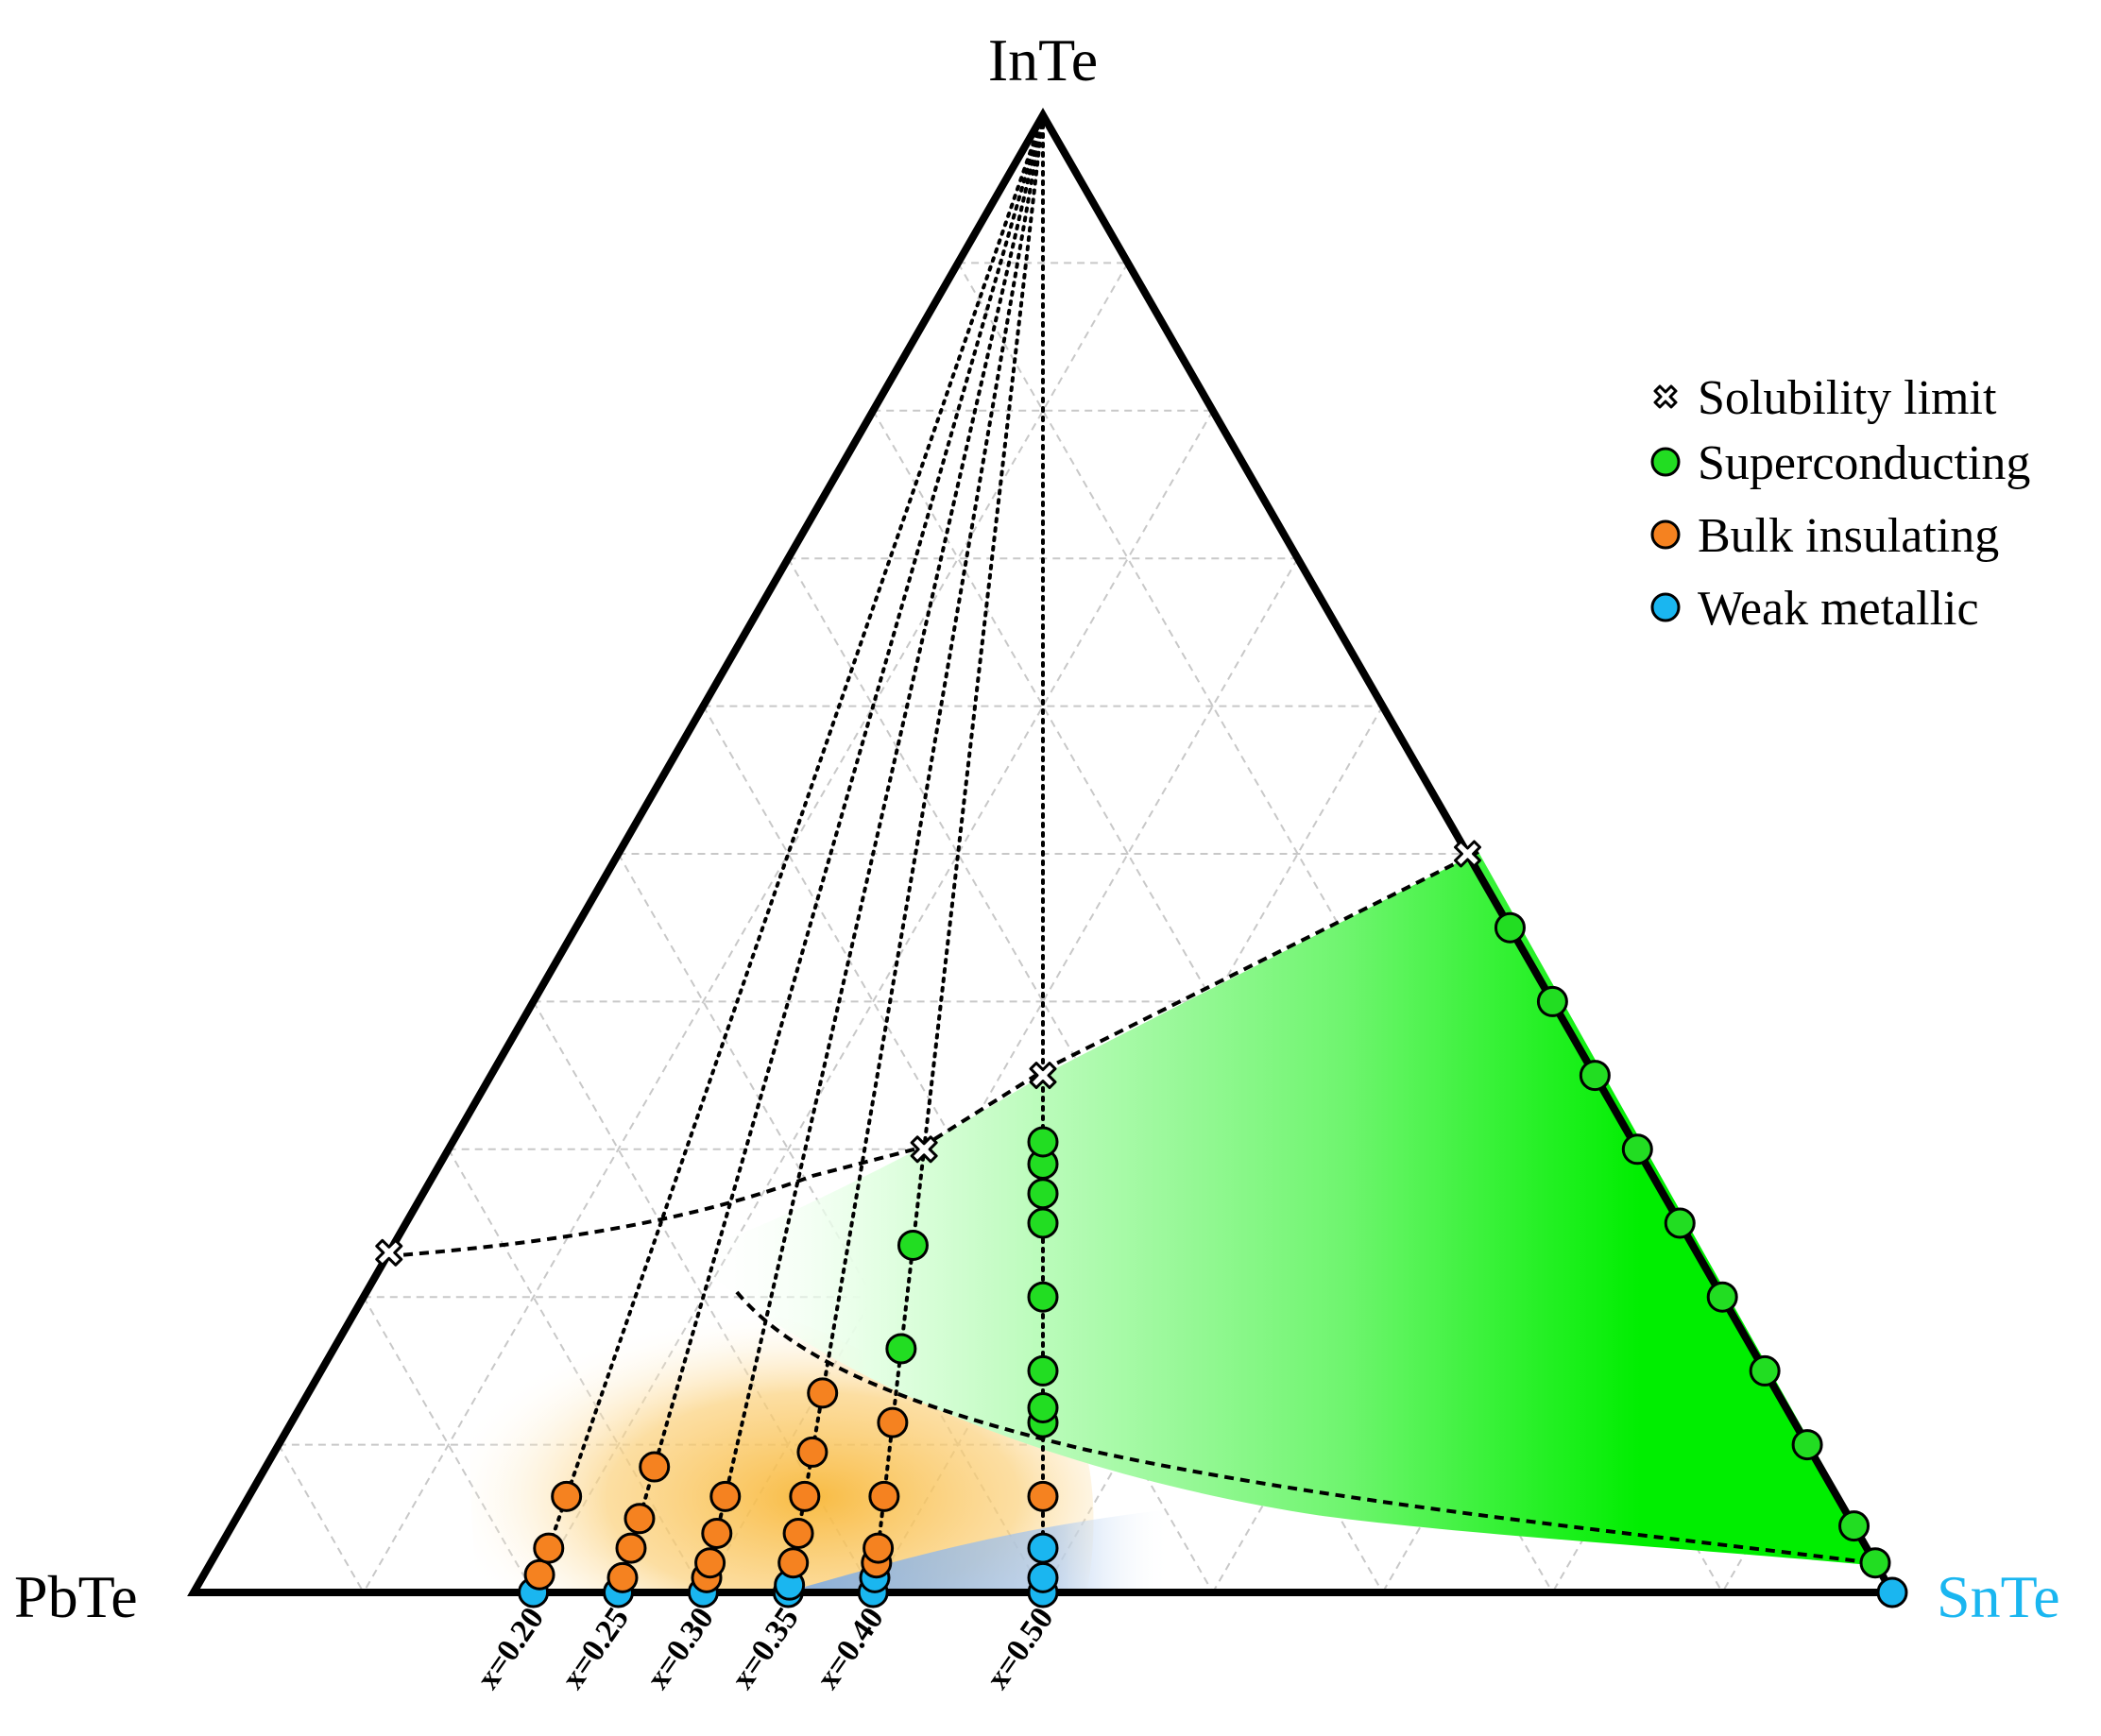 This screenshot has width=2101, height=1736. What do you see at coordinates (681, 1648) in the screenshot?
I see `composition-label: x=0.30` at bounding box center [681, 1648].